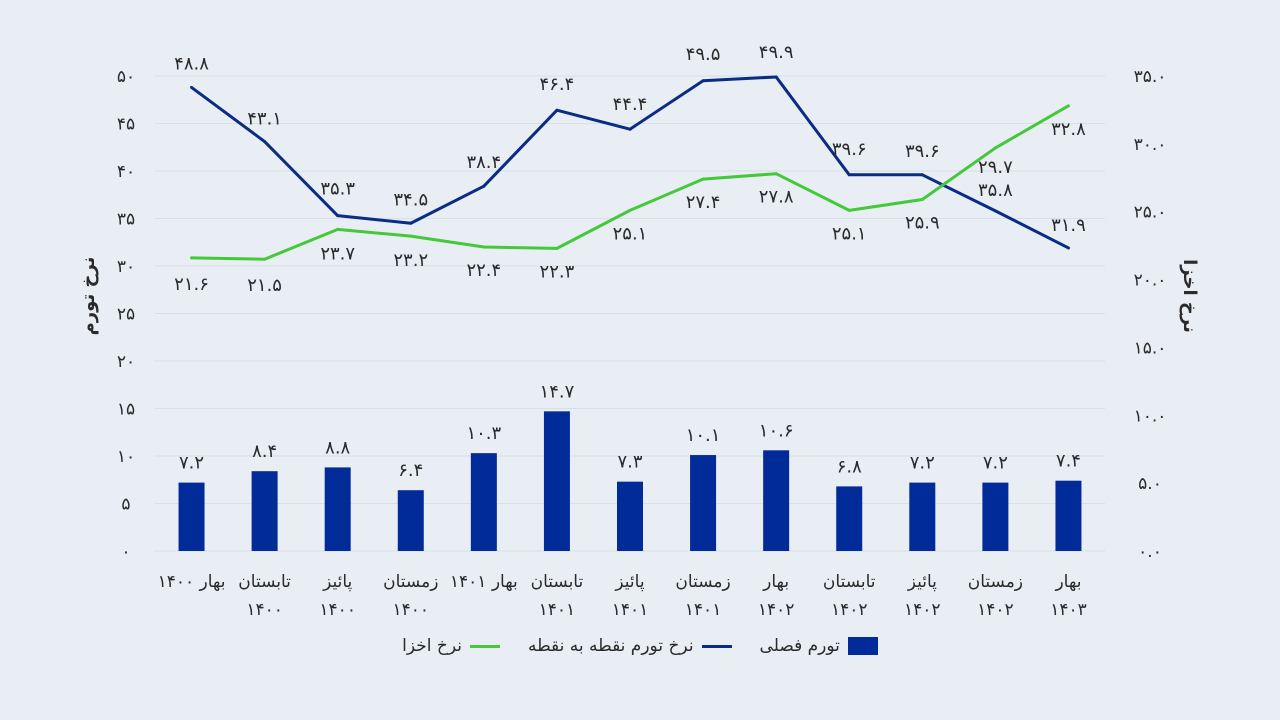  I want to click on category-label: ۱۴۰۰, so click(411, 610).